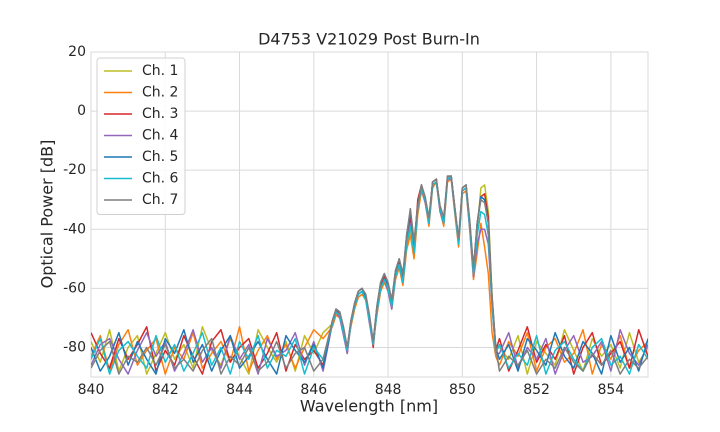 The image size is (720, 432). I want to click on y-tick-label: 0, so click(81, 111).